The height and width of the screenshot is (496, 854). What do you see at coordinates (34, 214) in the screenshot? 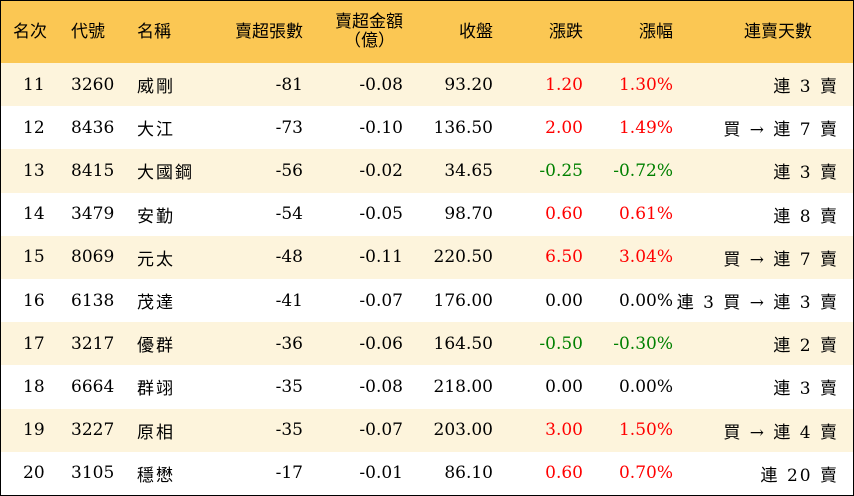
I see `rank-cell: 14` at bounding box center [34, 214].